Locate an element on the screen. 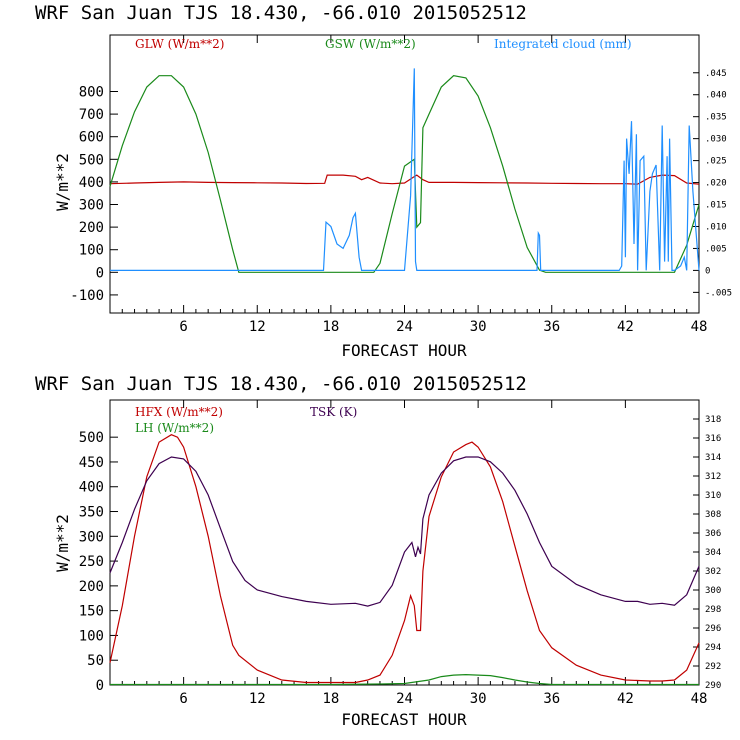 The width and height of the screenshot is (740, 740). bottom-x-tick-label: 30 is located at coordinates (478, 699).